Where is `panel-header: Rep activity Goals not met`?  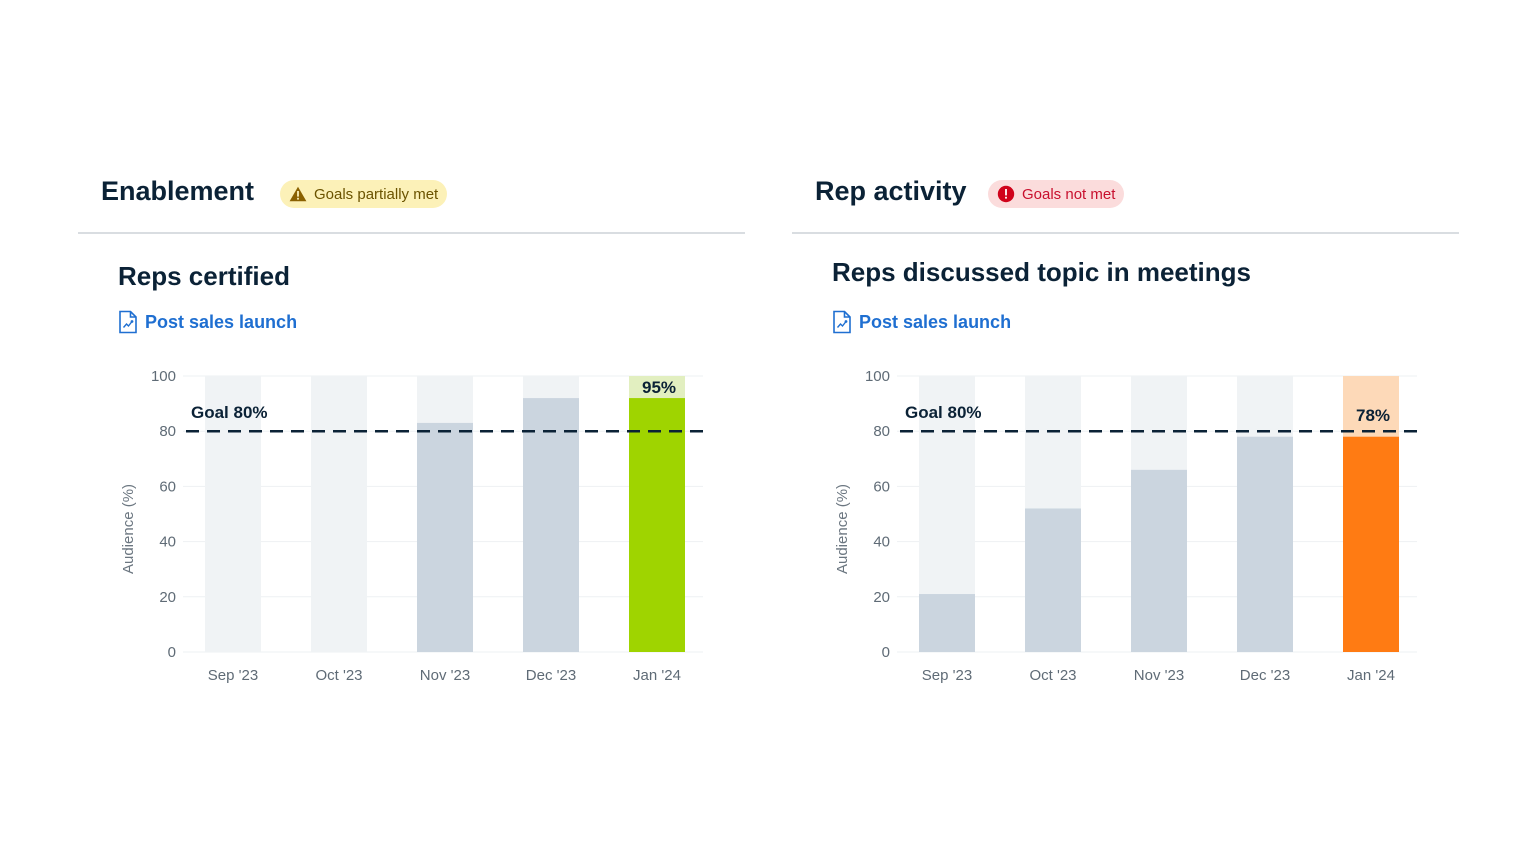
panel-header: Rep activity Goals not met is located at coordinates (1125, 197).